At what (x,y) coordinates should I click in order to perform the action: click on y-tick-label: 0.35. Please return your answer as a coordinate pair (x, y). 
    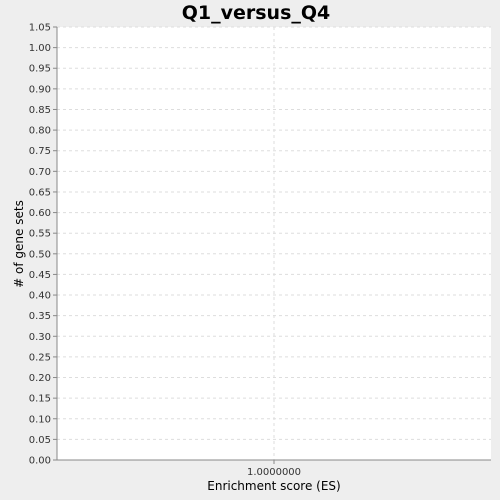
    Looking at the image, I should click on (40, 316).